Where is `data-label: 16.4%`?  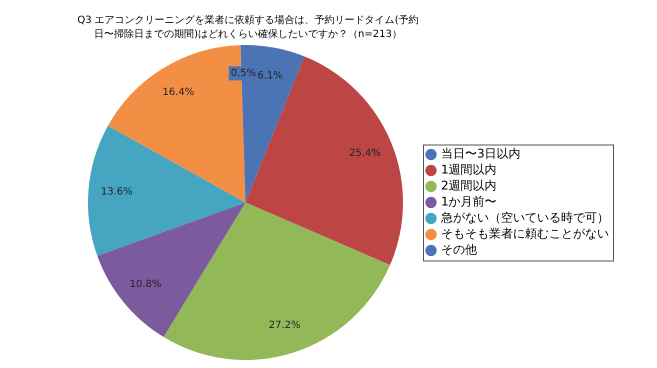 data-label: 16.4% is located at coordinates (178, 92).